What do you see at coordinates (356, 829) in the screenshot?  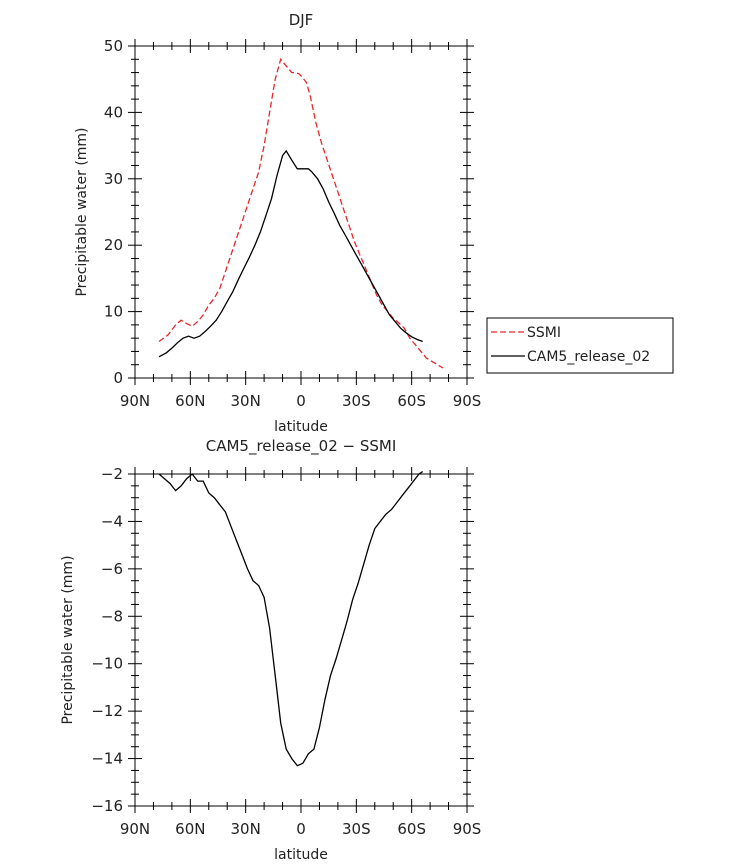 I see `x-tick-label-bottom-30S: 30S` at bounding box center [356, 829].